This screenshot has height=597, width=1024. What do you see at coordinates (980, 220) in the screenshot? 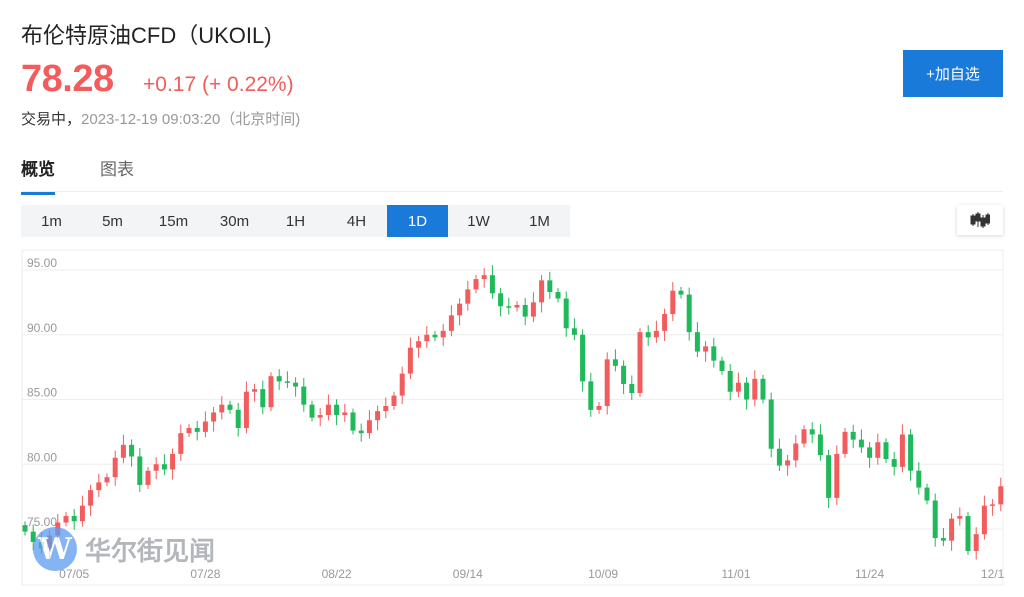
I see `chart-type-button` at bounding box center [980, 220].